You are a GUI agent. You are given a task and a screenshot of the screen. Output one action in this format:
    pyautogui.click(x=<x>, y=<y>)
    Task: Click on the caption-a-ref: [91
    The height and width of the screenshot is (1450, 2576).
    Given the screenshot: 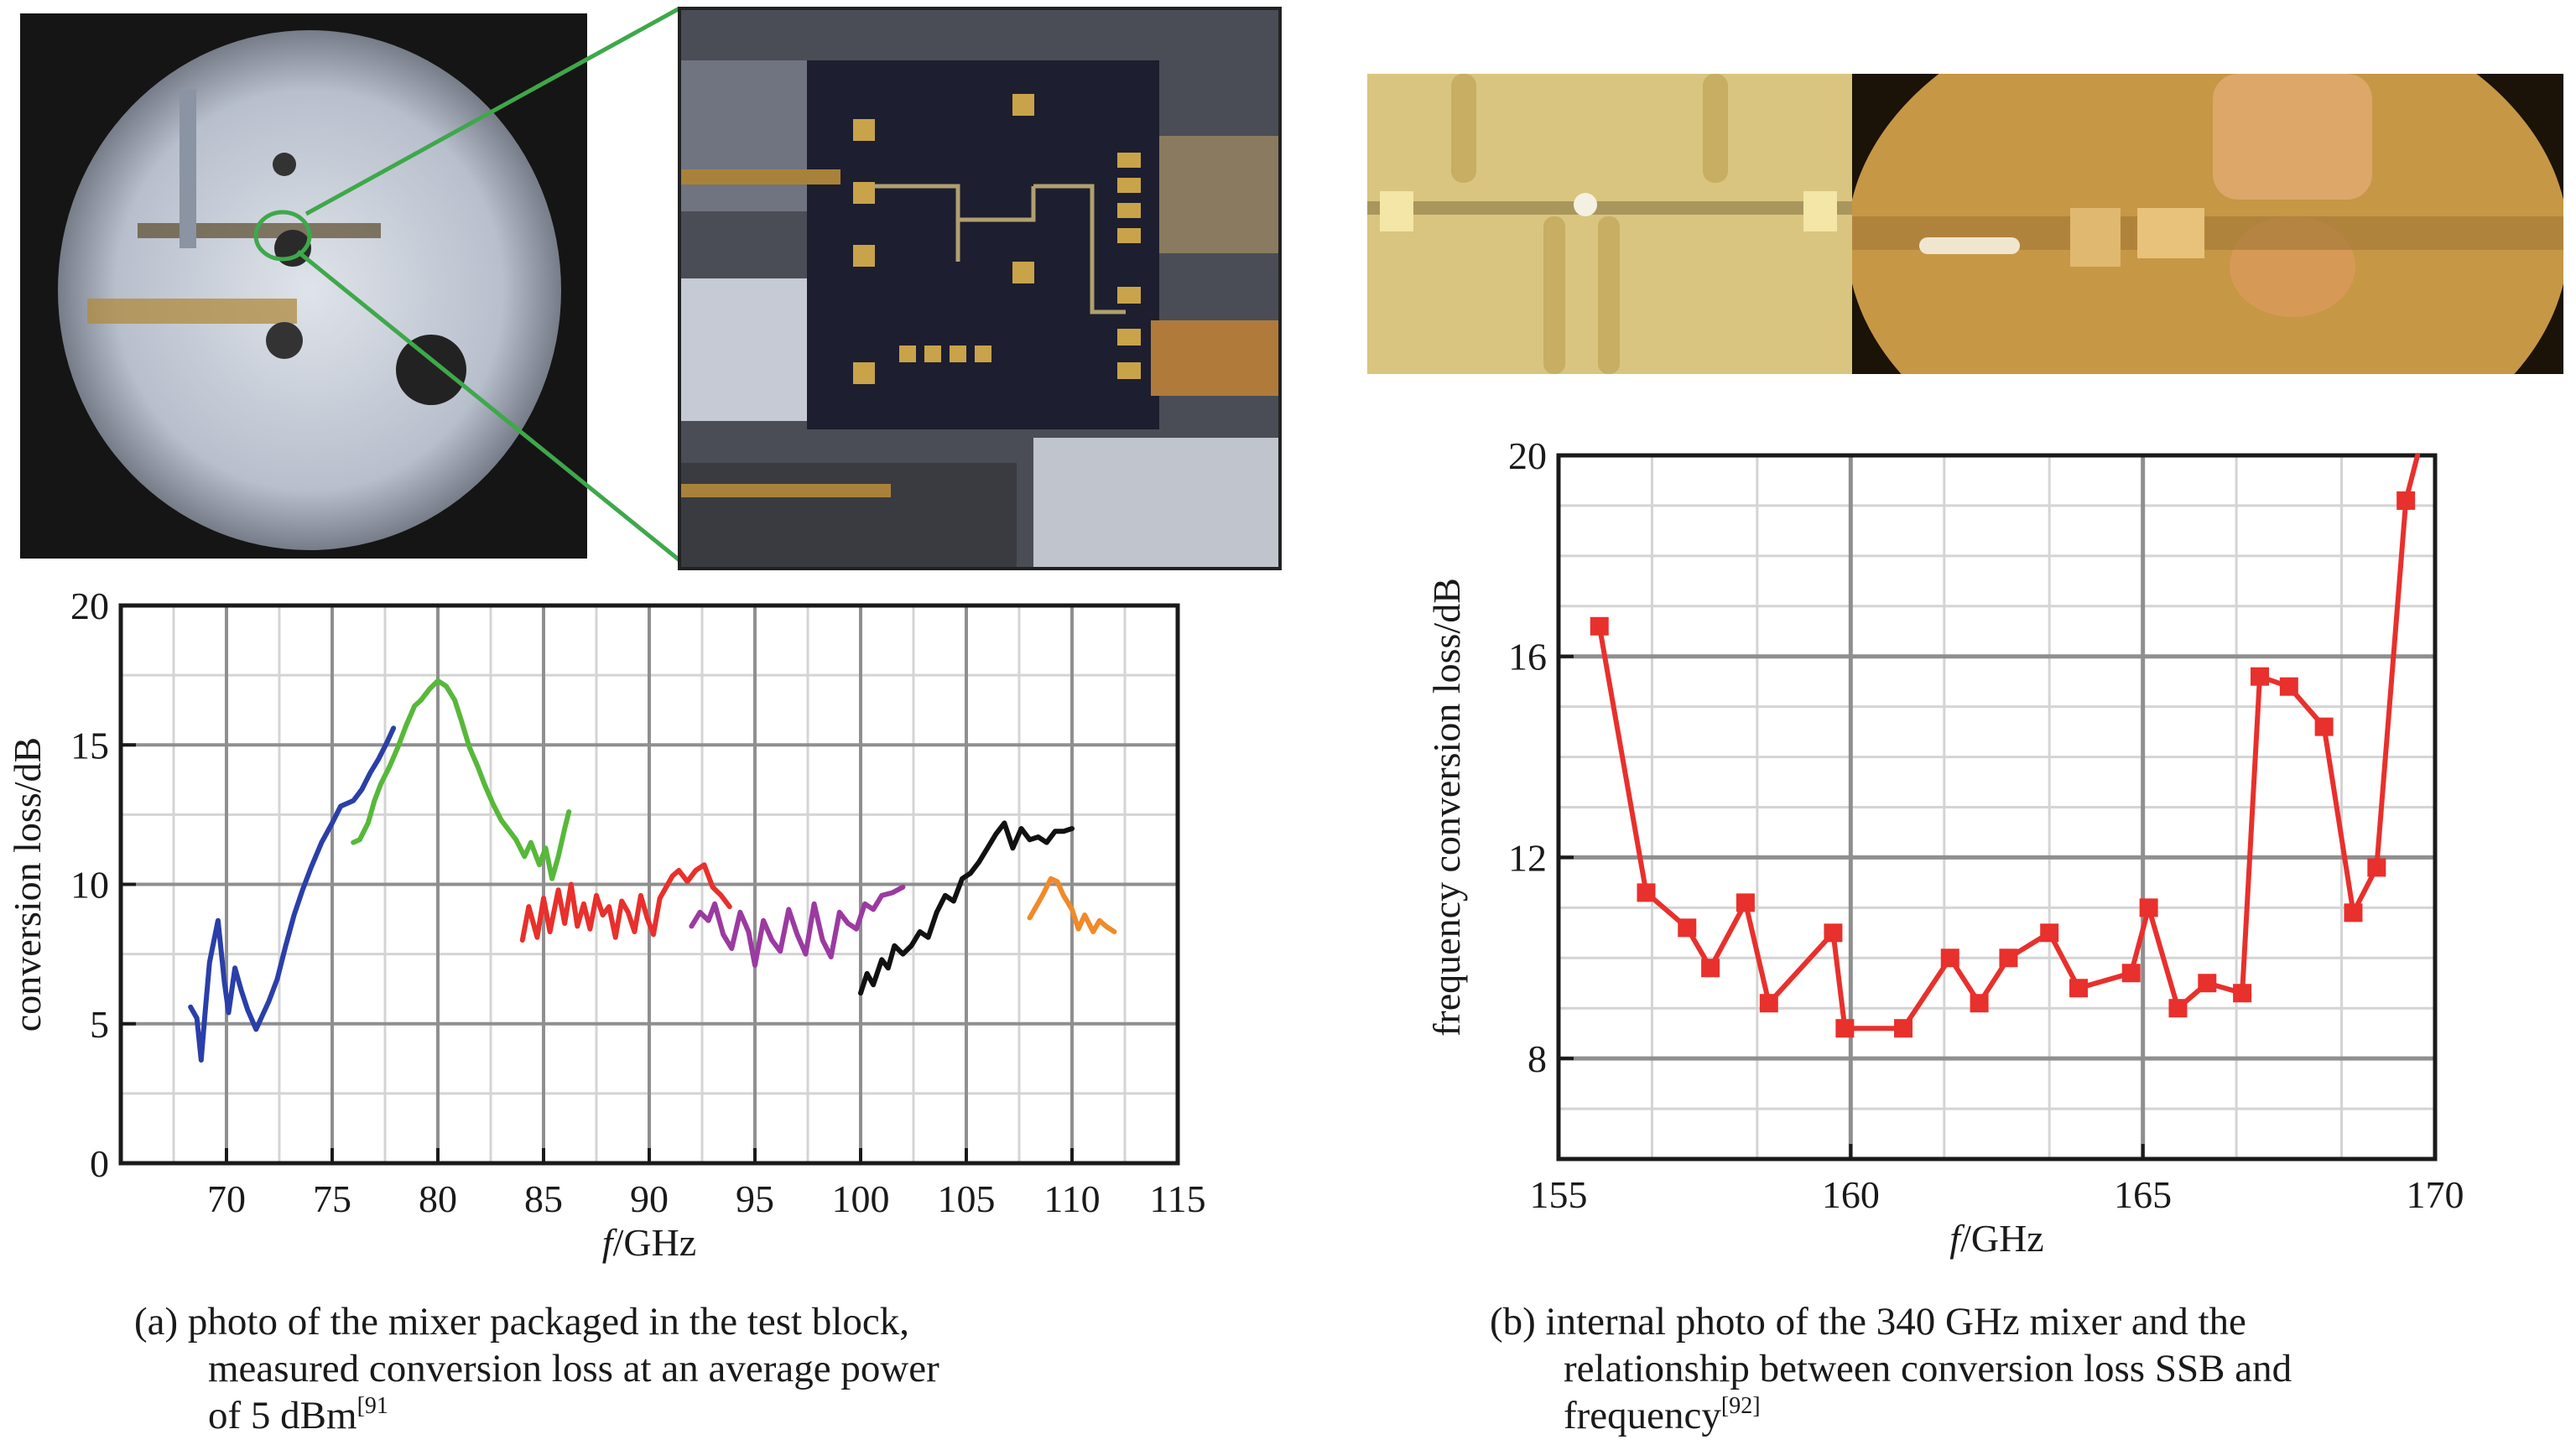 What is the action you would take?
    pyautogui.click(x=372, y=1406)
    